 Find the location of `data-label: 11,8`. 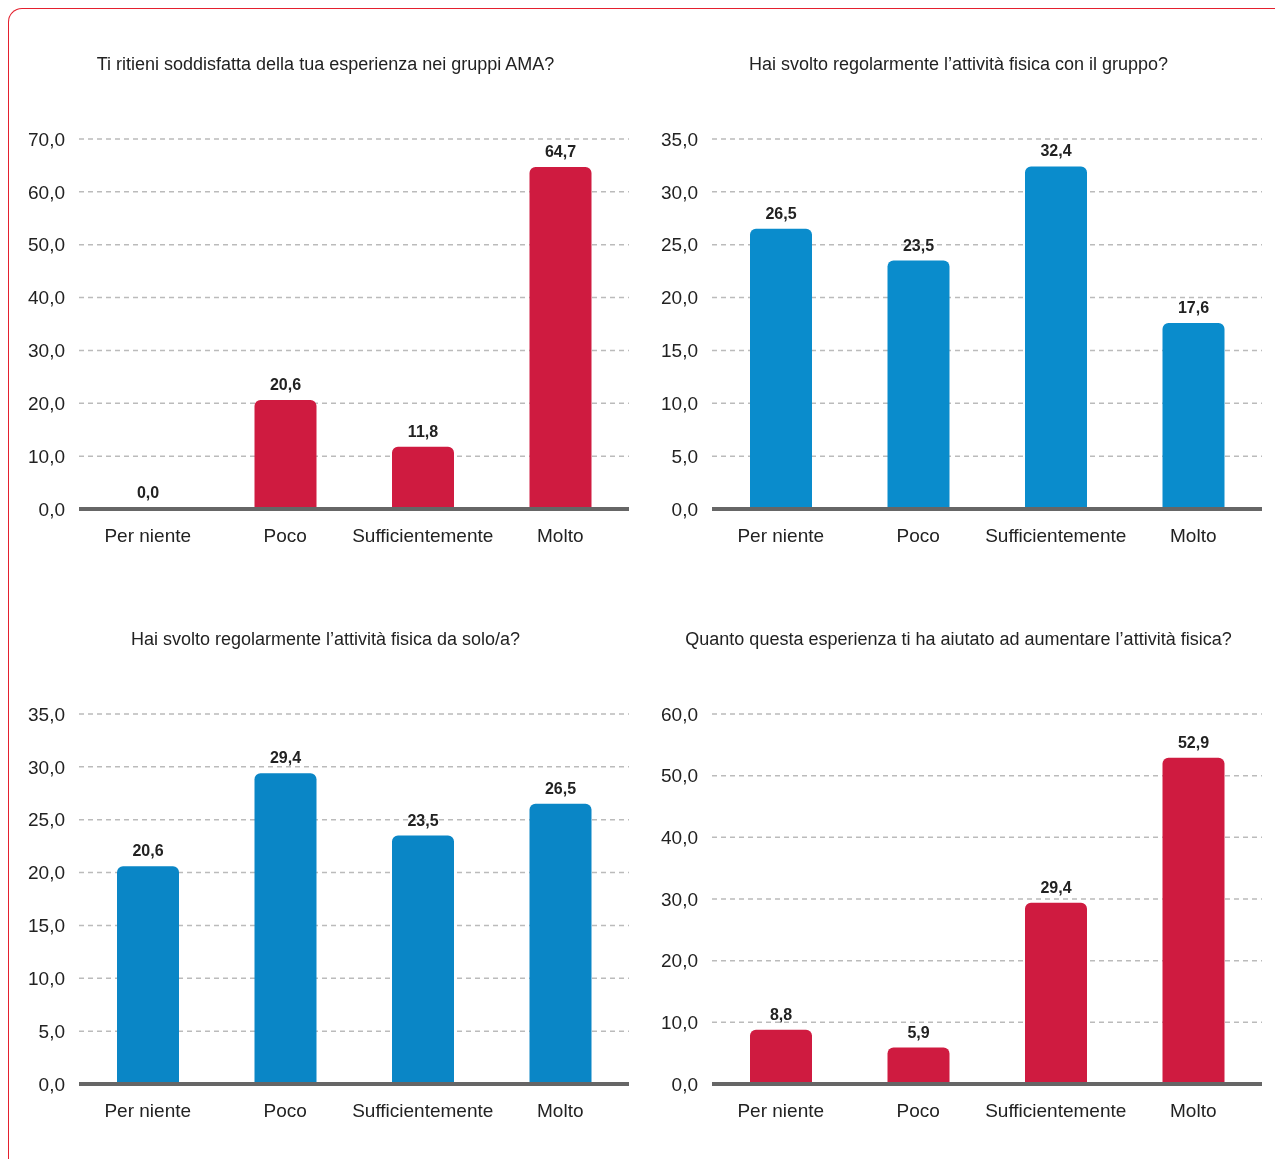

data-label: 11,8 is located at coordinates (423, 431).